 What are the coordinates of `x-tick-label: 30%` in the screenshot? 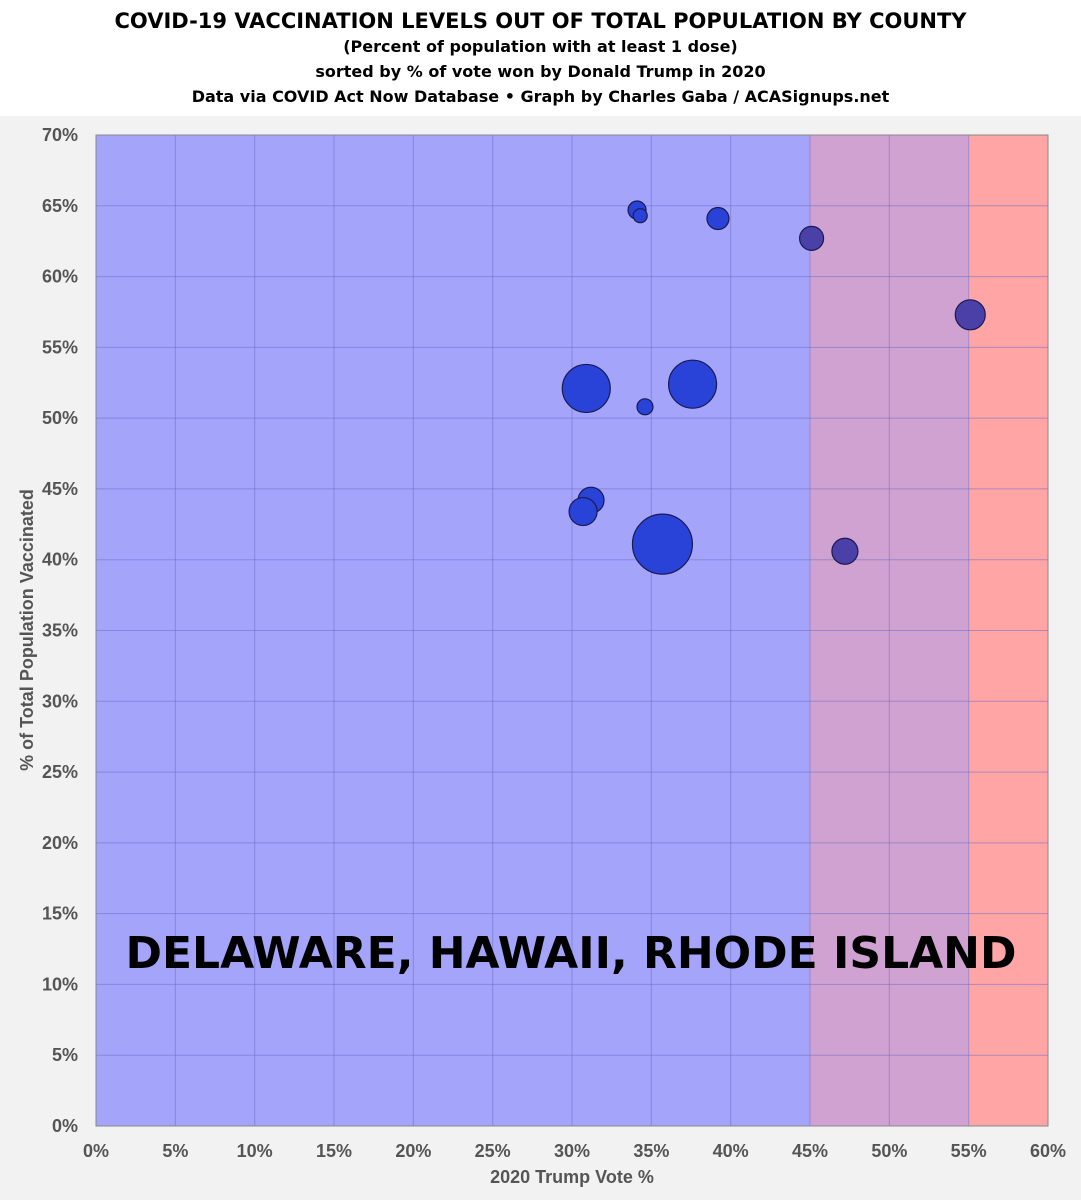 It's located at (572, 1151).